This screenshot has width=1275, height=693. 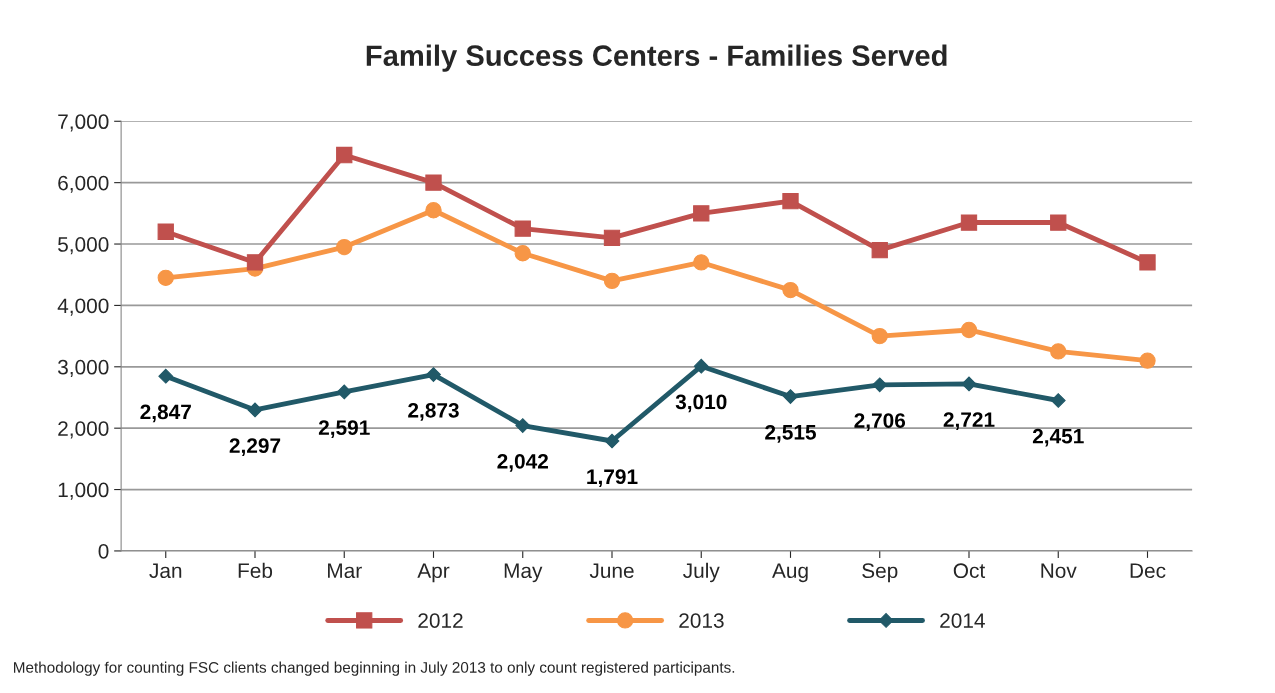 What do you see at coordinates (969, 421) in the screenshot?
I see `data-label: 2,721` at bounding box center [969, 421].